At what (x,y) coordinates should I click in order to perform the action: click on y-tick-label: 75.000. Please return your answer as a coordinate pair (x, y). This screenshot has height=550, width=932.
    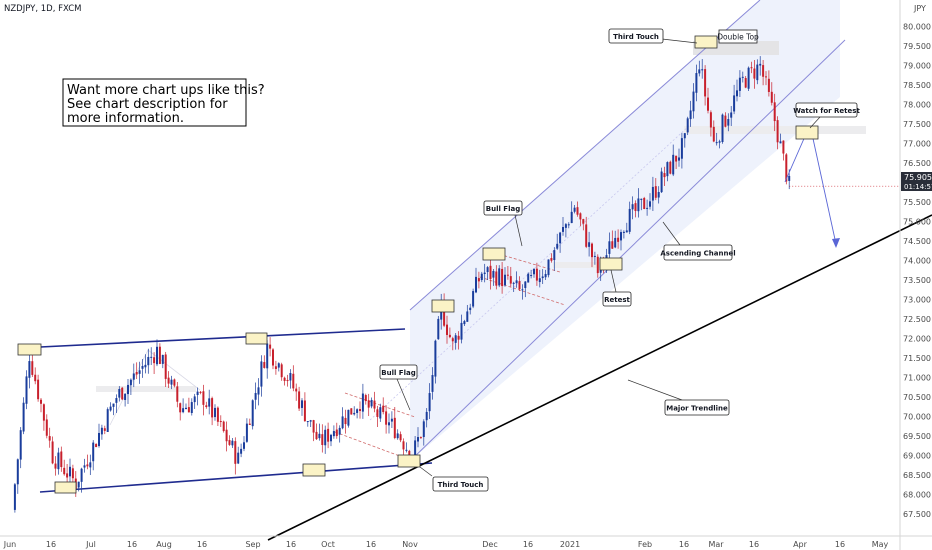
    Looking at the image, I should click on (917, 222).